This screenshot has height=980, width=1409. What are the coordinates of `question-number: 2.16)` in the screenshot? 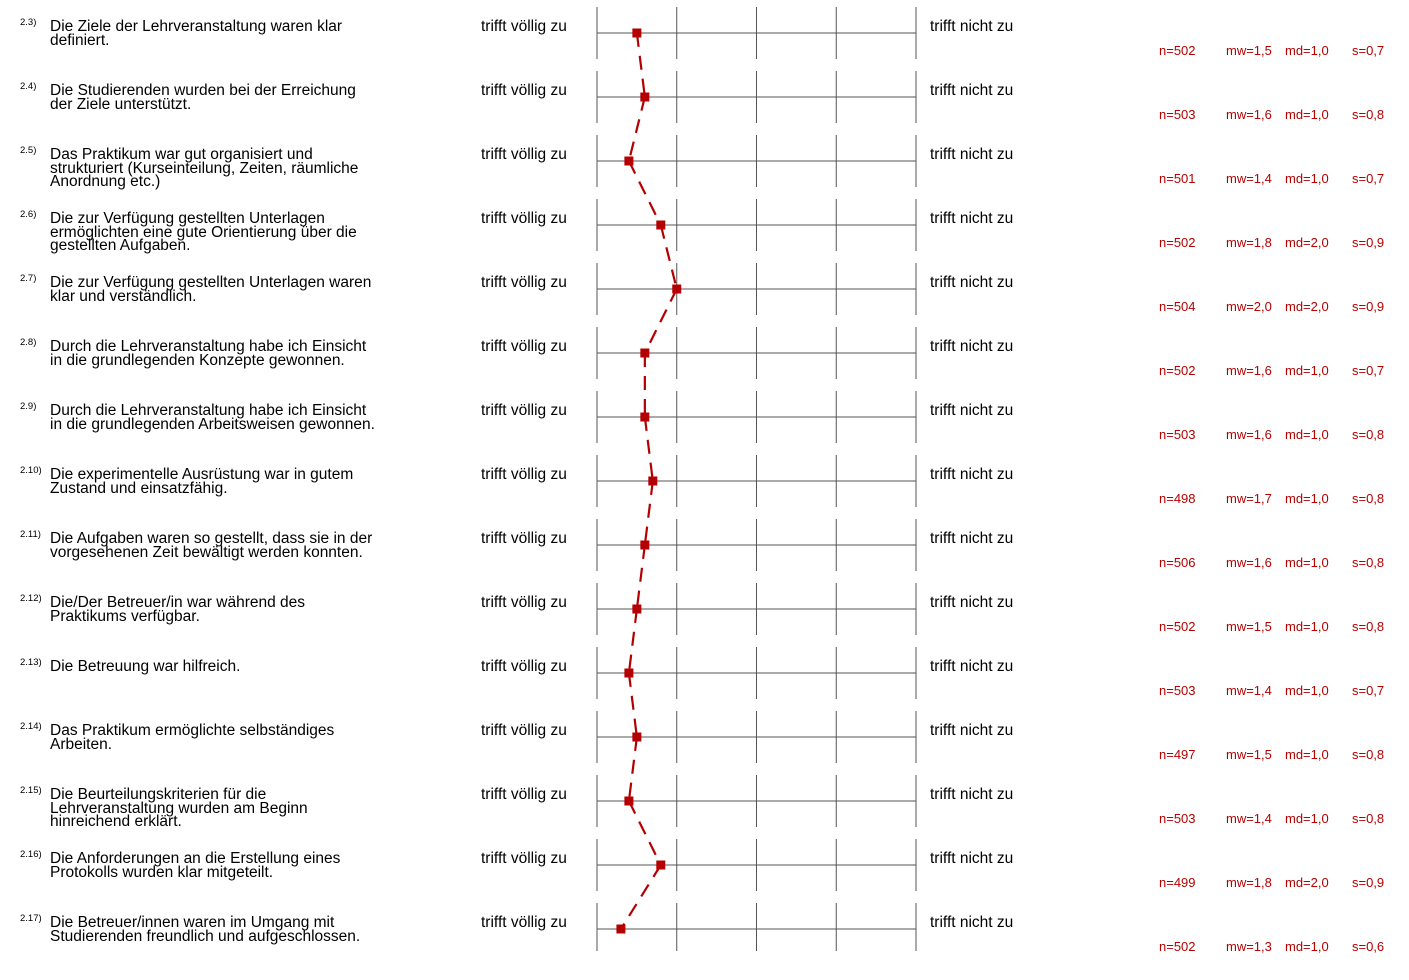 It's located at (31, 854).